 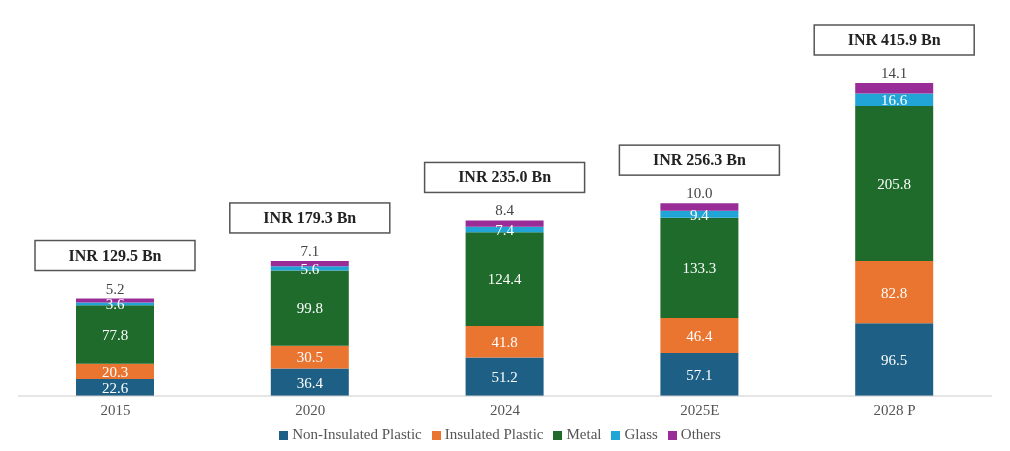 What do you see at coordinates (641, 434) in the screenshot?
I see `legend-label: Glass` at bounding box center [641, 434].